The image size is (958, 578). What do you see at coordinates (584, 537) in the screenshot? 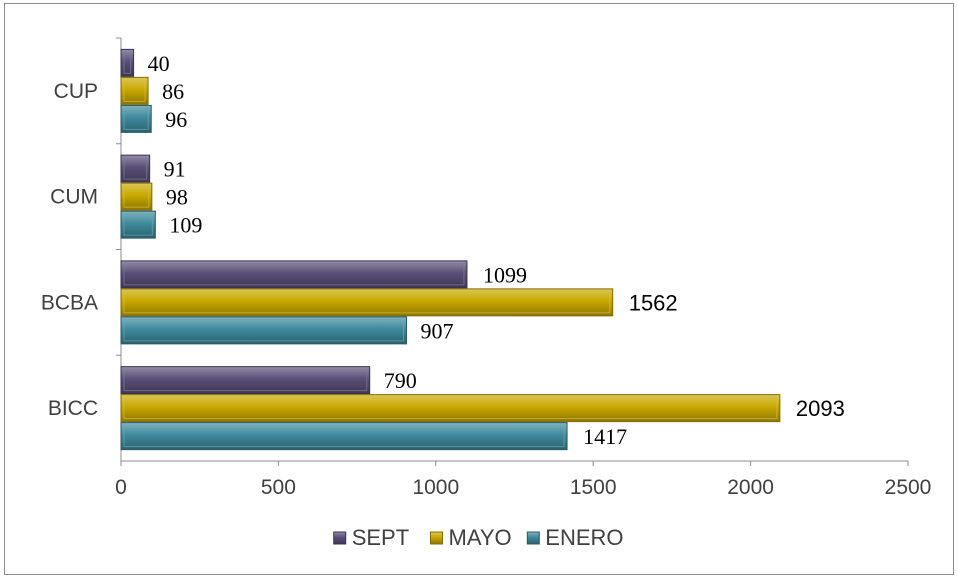
I see `legend-label-enero: ENERO` at bounding box center [584, 537].